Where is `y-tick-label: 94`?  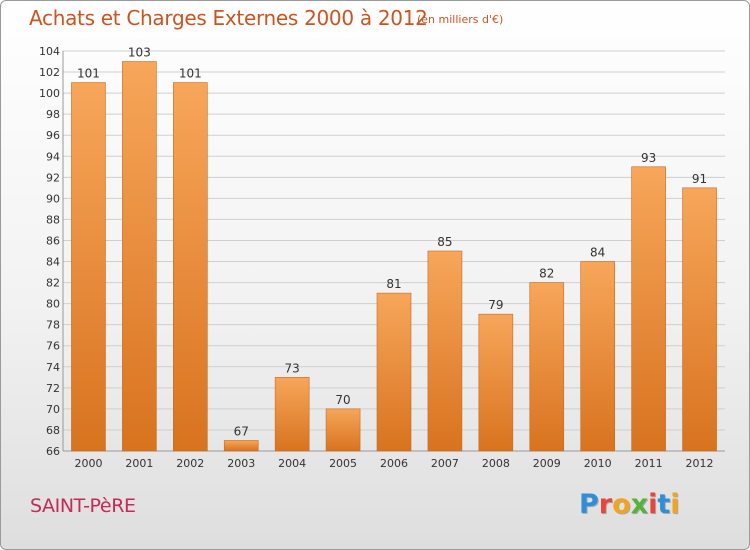 y-tick-label: 94 is located at coordinates (53, 156).